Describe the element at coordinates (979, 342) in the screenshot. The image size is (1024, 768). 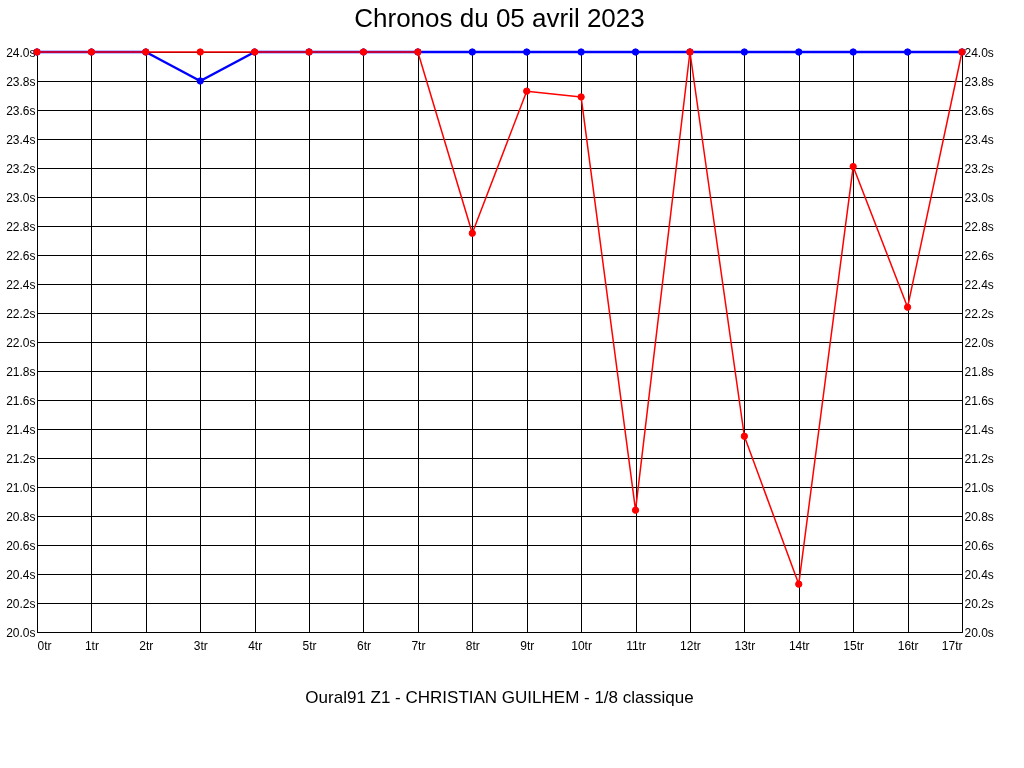
I see `y2-tick-label: 22.0s` at that location.